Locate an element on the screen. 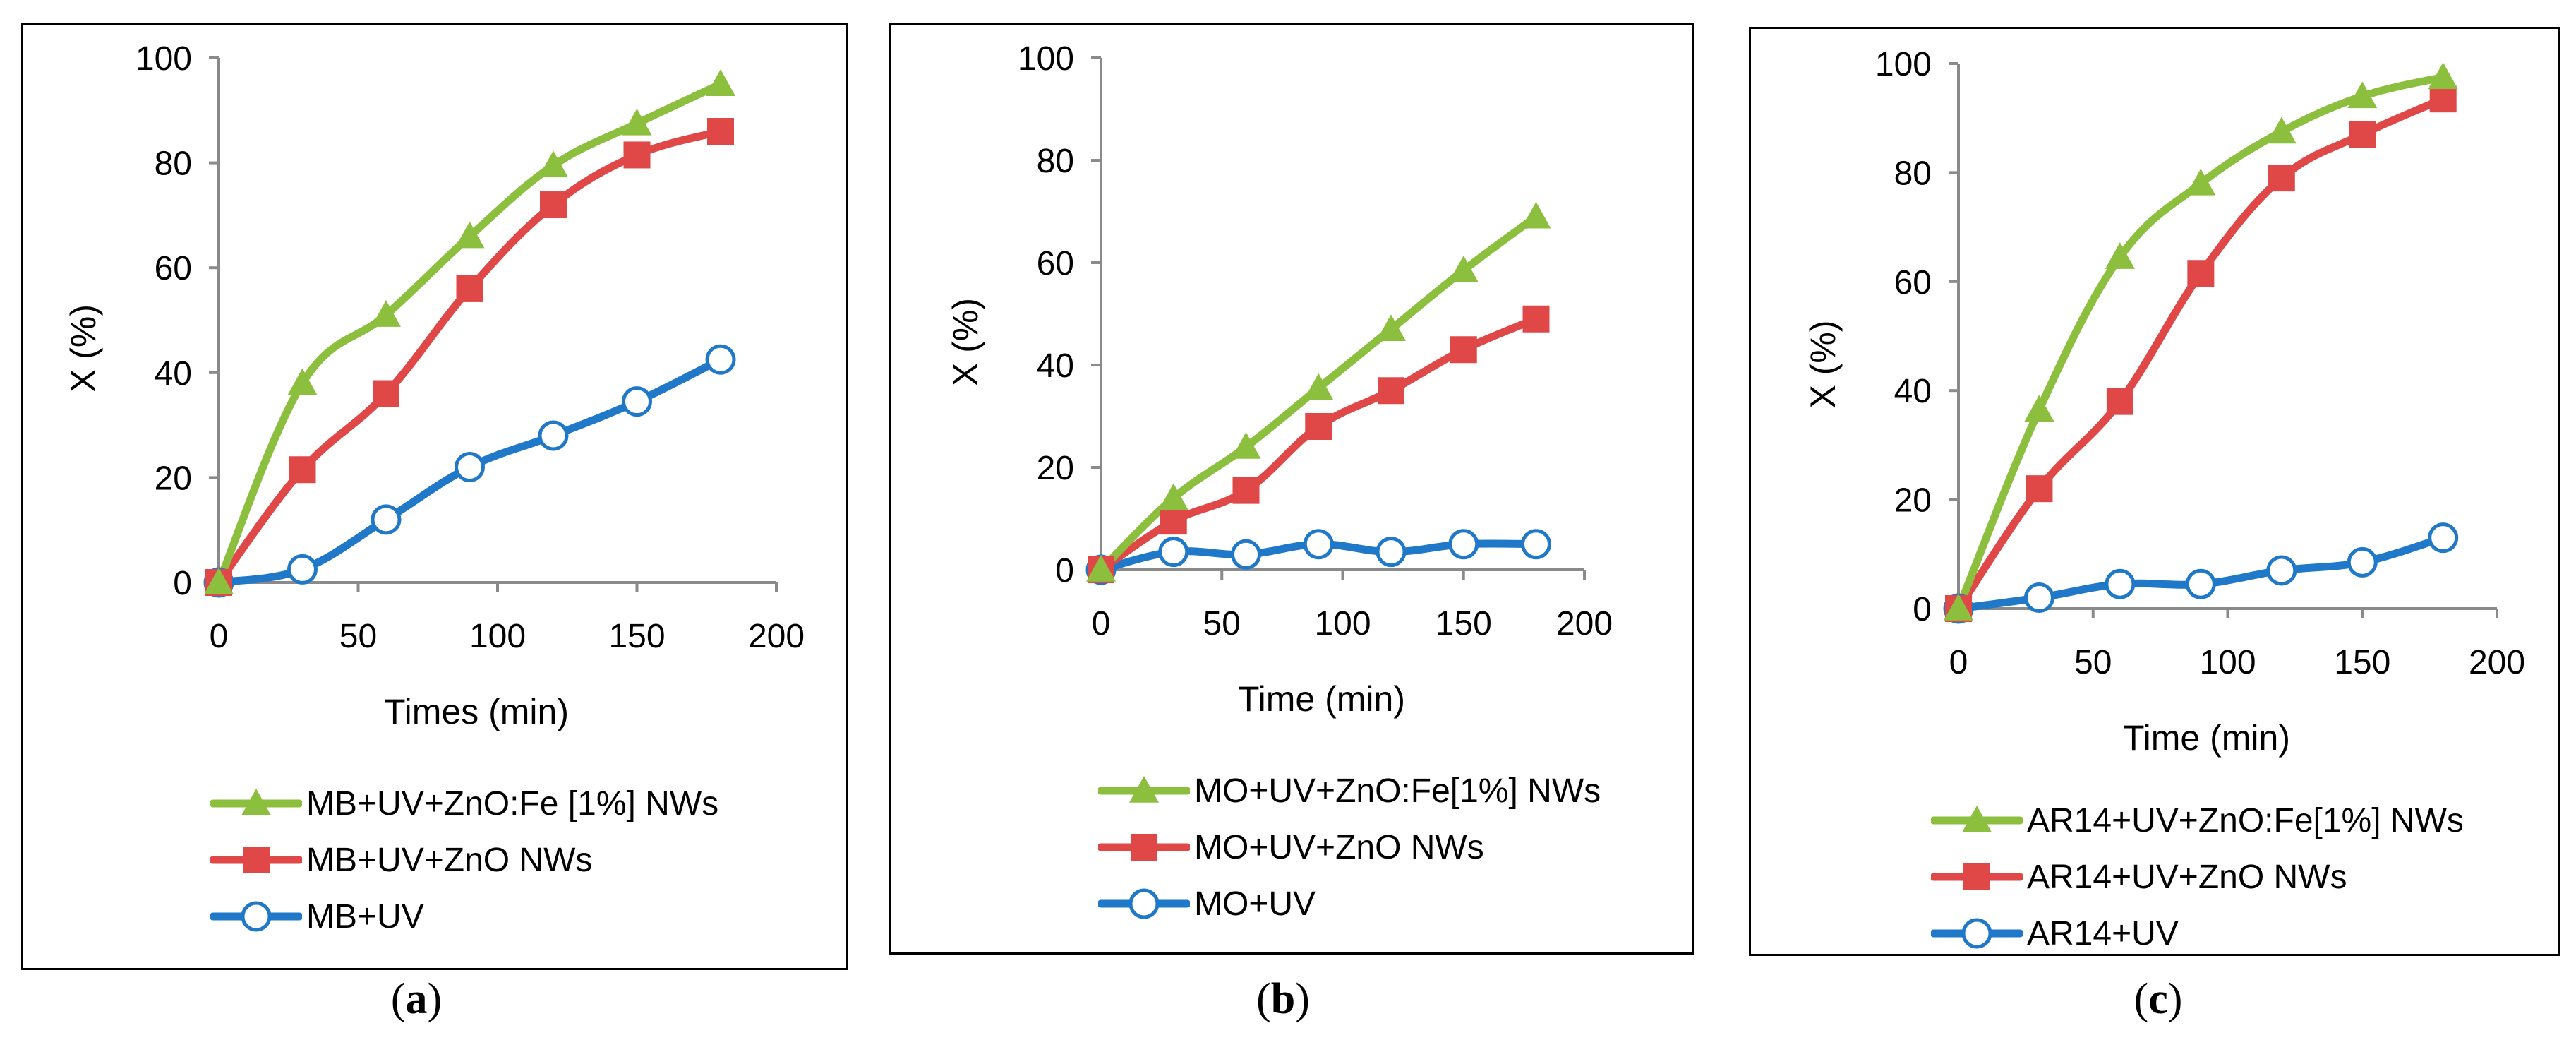 Image resolution: width=2576 pixels, height=1052 pixels. legend-item: MB+UV is located at coordinates (464, 916).